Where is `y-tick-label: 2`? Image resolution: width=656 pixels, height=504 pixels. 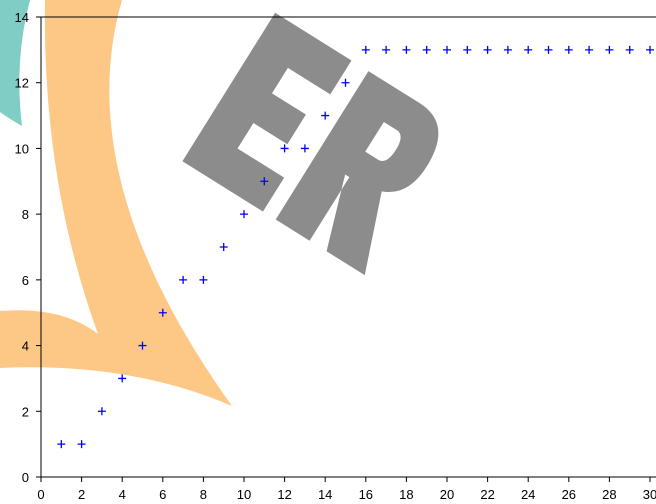
y-tick-label: 2 is located at coordinates (25, 411).